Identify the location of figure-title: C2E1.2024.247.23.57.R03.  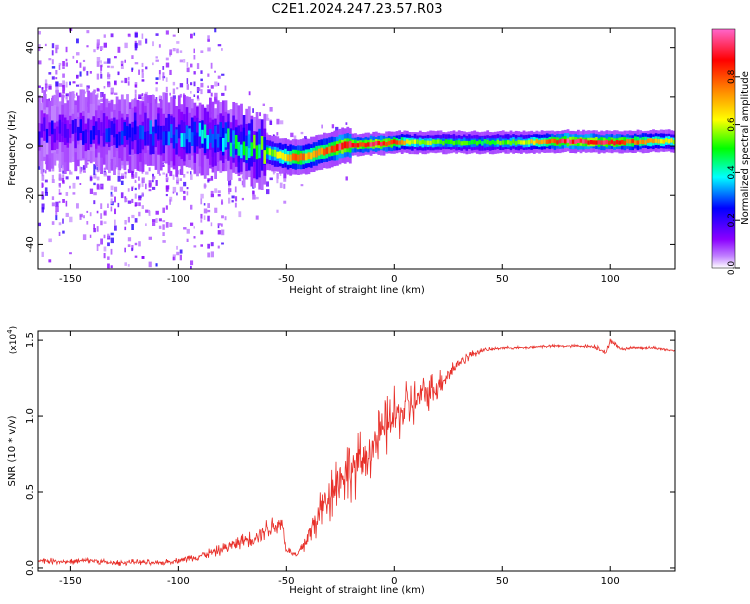
(357, 9).